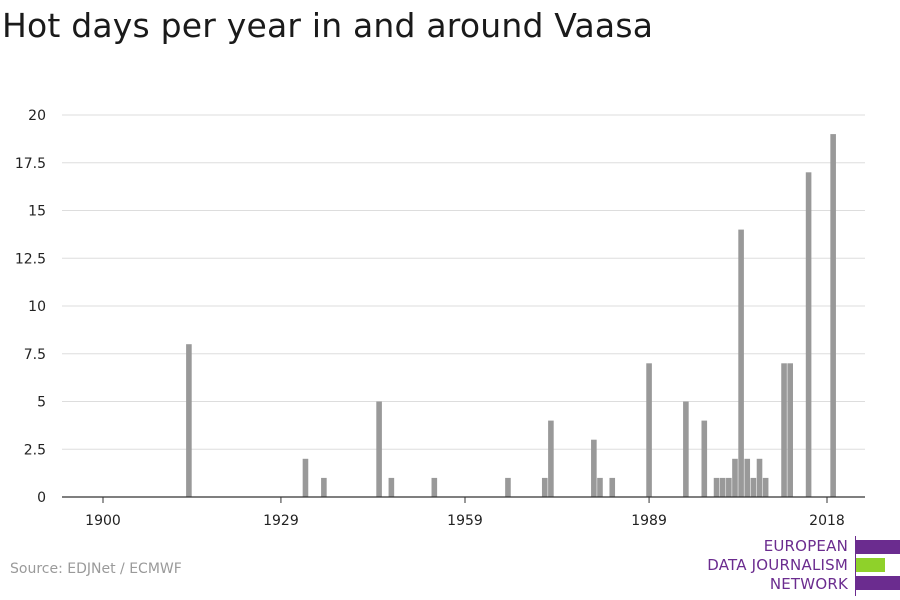 The image size is (900, 600). Describe the element at coordinates (41, 498) in the screenshot. I see `y-tick-label: 0` at that location.